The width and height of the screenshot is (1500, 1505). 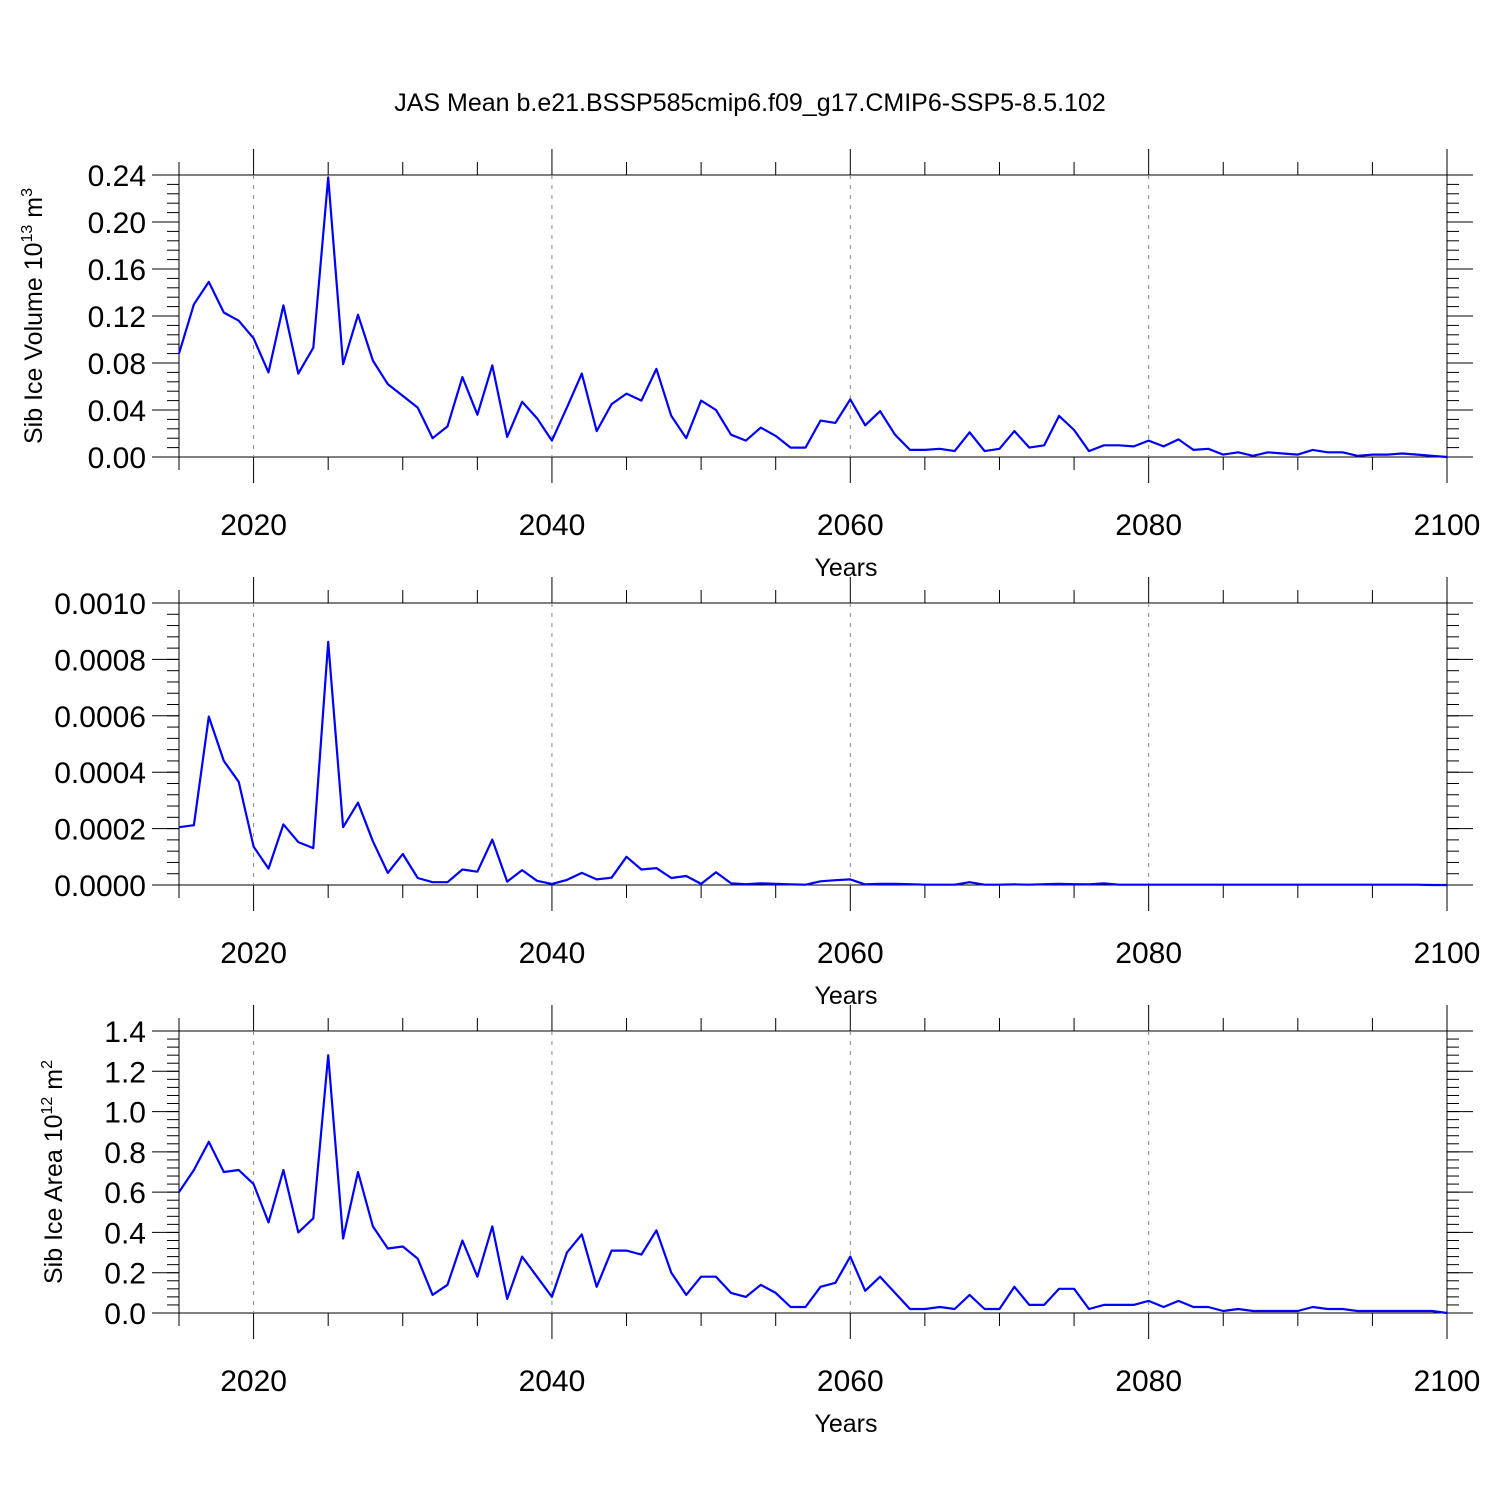 I want to click on y-tick-label: 0.0006, so click(x=100, y=717).